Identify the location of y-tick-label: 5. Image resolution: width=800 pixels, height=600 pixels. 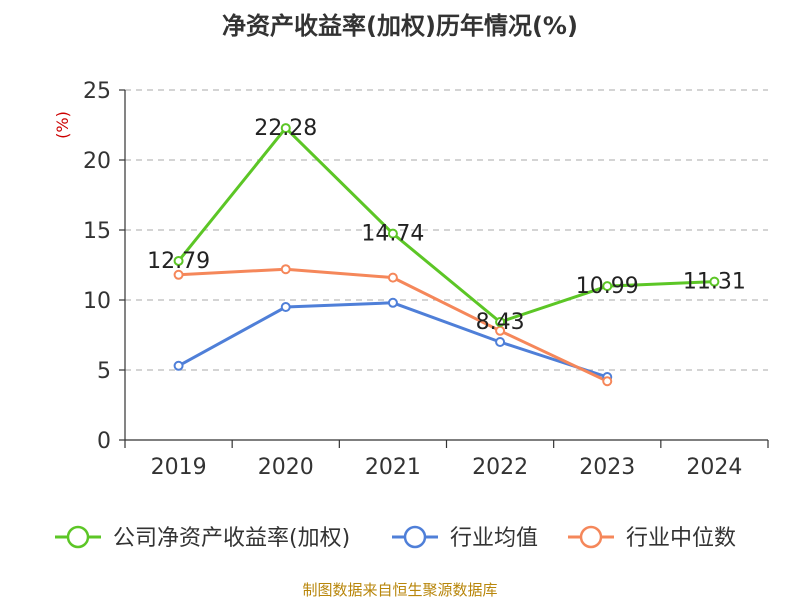
(104, 371).